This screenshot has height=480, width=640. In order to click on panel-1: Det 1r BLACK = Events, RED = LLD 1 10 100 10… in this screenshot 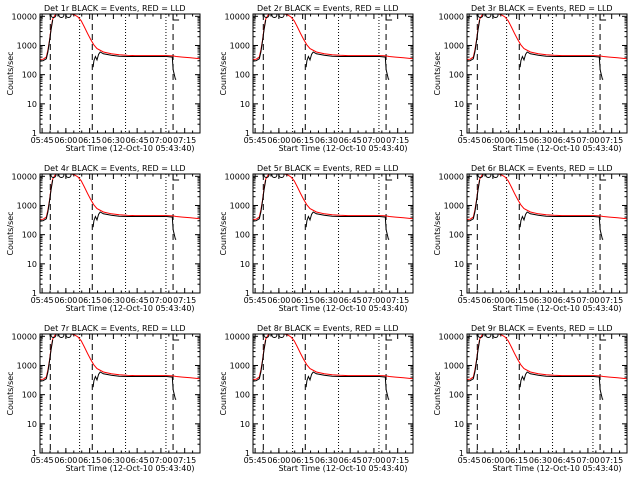, I will do `click(103, 78)`.